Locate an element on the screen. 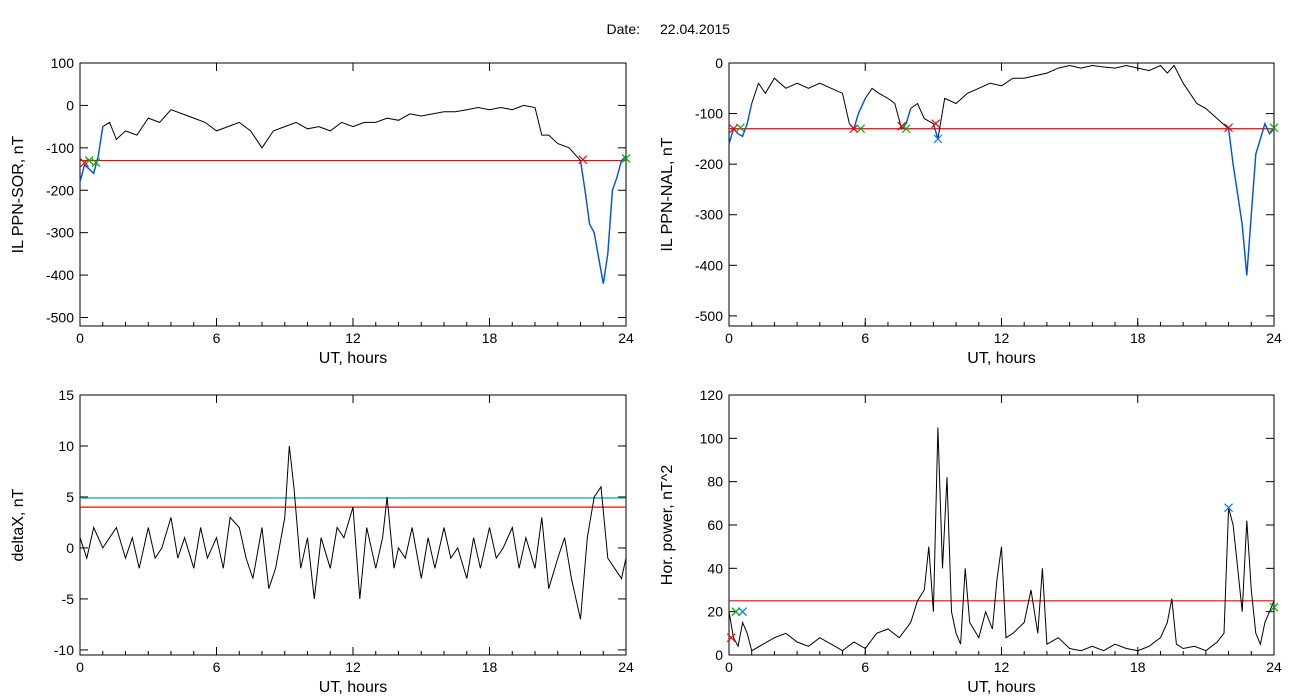  y-tick-label: 10 is located at coordinates (66, 446).